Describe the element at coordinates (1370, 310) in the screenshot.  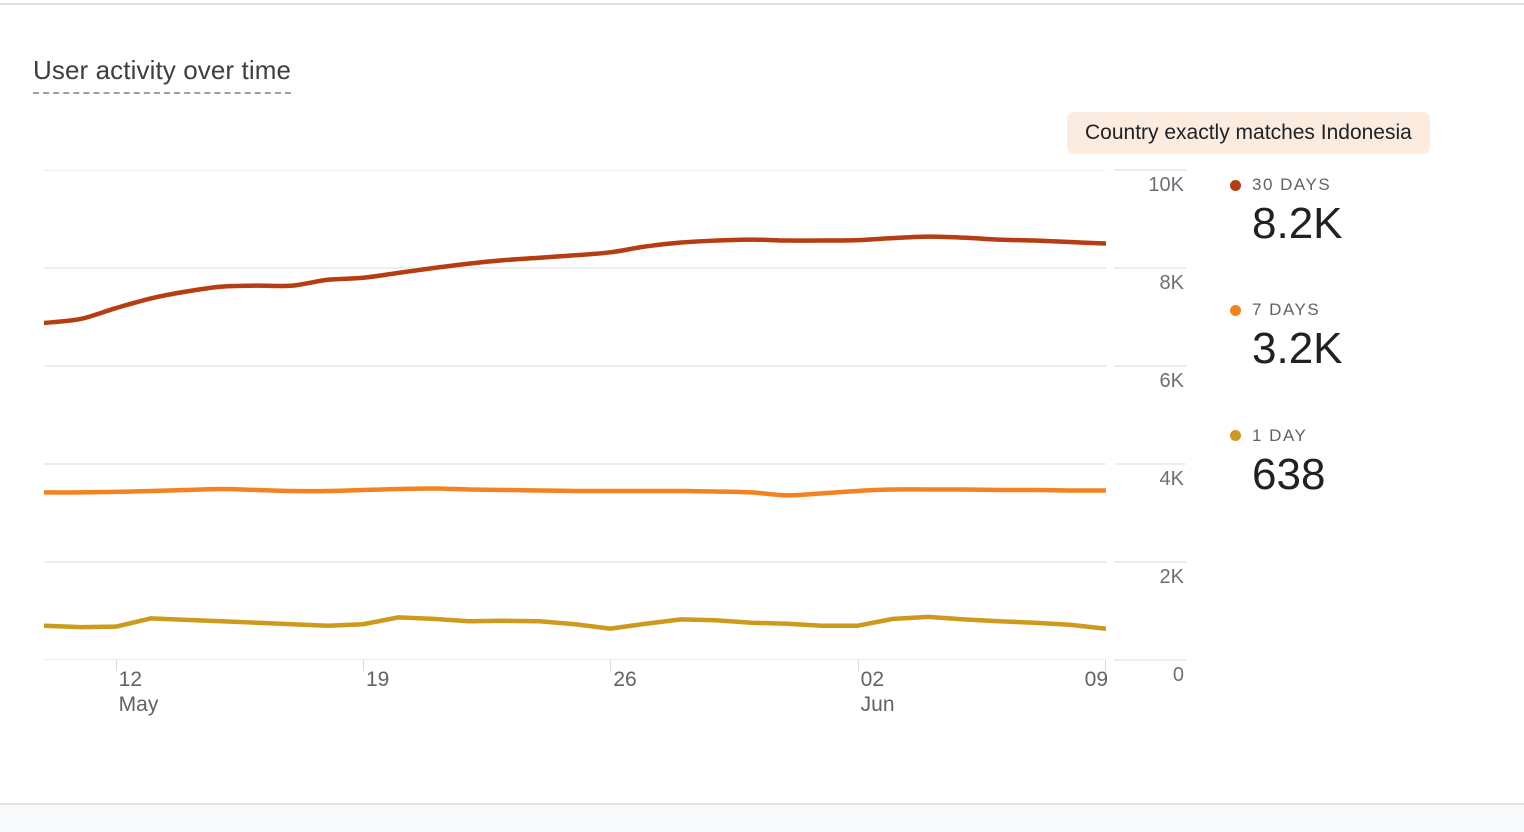
I see `stat-header: 7 DAYS` at that location.